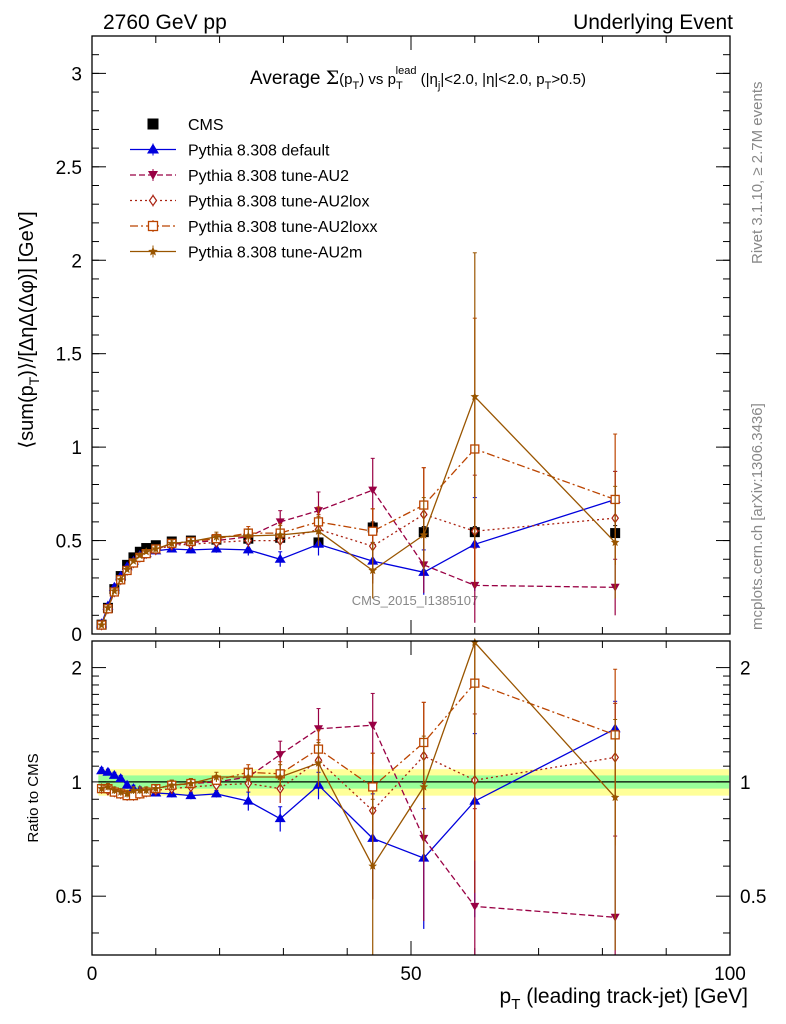  What do you see at coordinates (757, 516) in the screenshot?
I see `mcplots-side-label: mcplots.cern.ch [arXiv:1306.3436]` at bounding box center [757, 516].